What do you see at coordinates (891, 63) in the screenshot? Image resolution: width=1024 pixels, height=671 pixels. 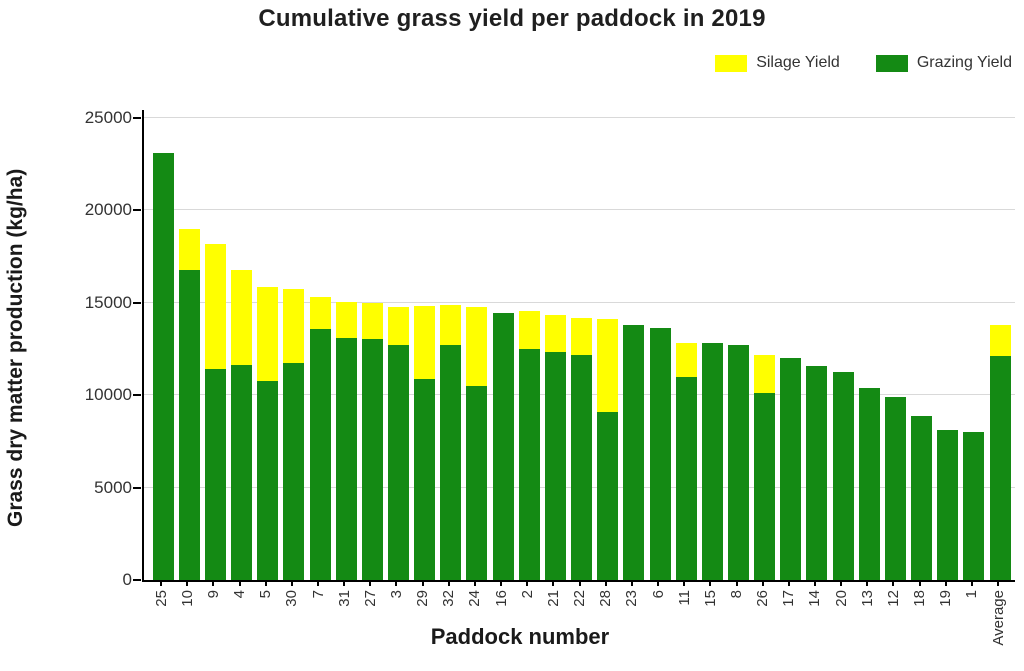 I see `grazing-swatch-icon` at bounding box center [891, 63].